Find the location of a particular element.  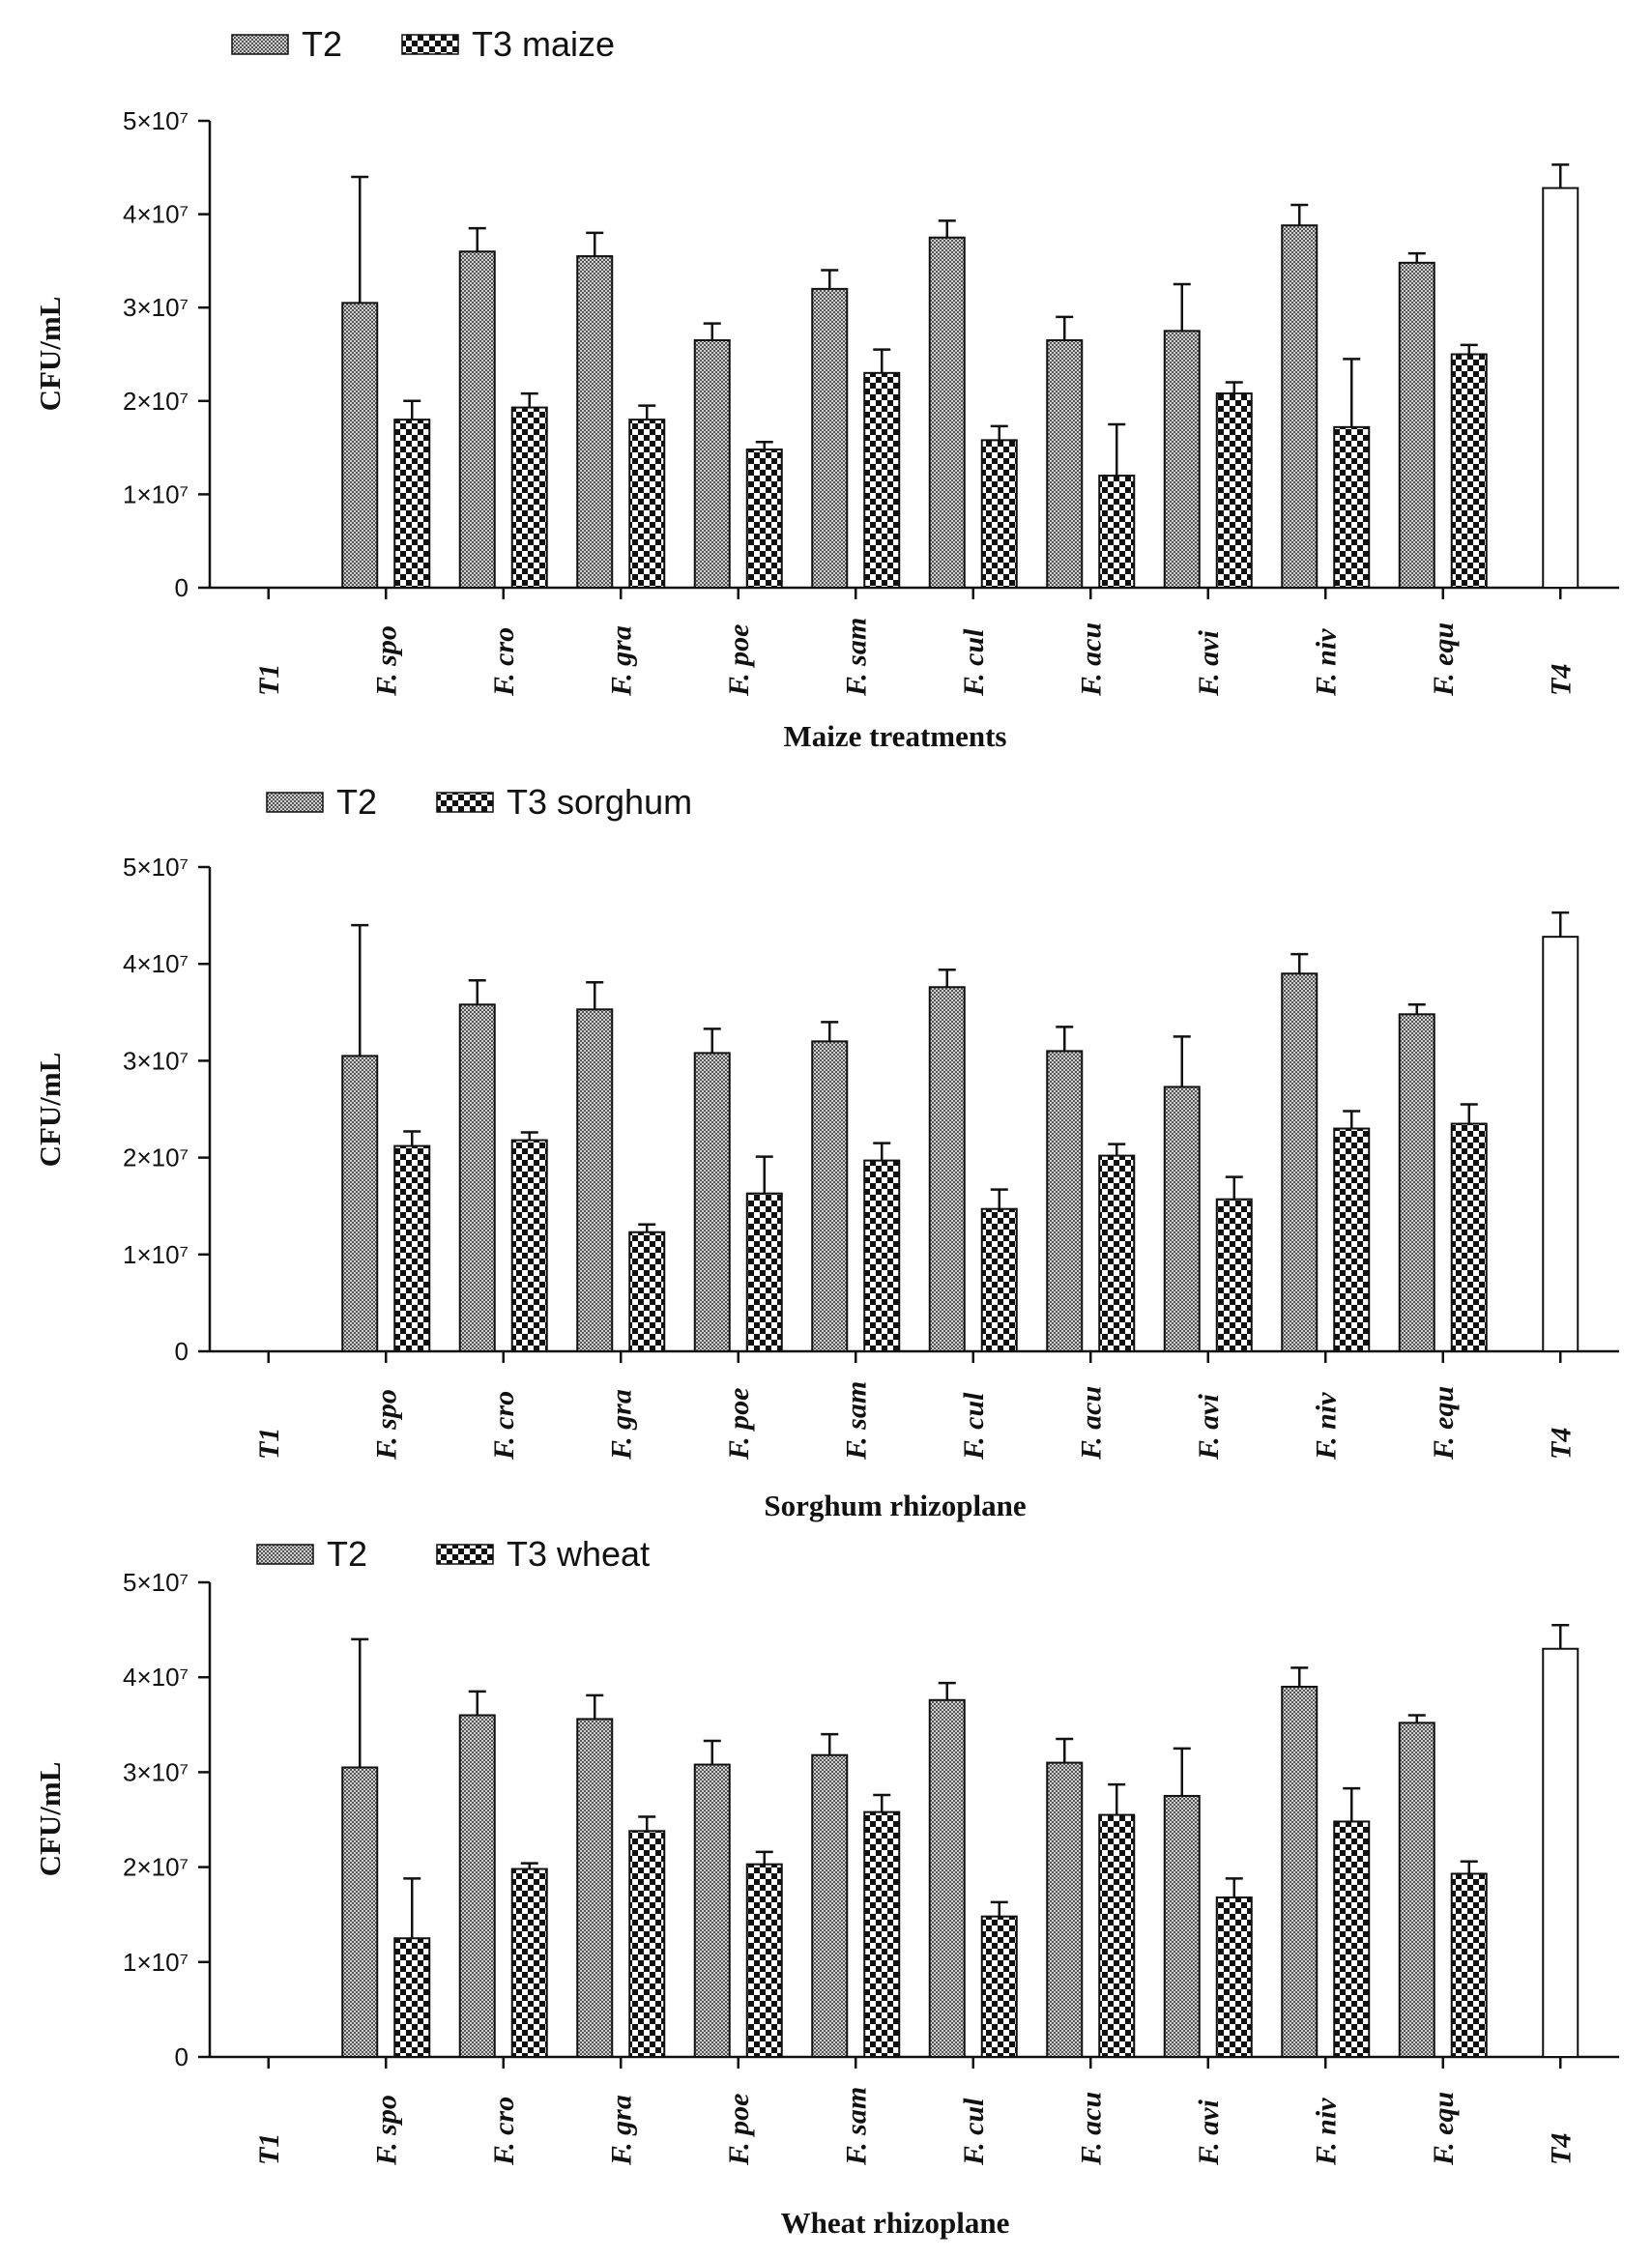

bar-t3-f-avi is located at coordinates (1234, 1276).